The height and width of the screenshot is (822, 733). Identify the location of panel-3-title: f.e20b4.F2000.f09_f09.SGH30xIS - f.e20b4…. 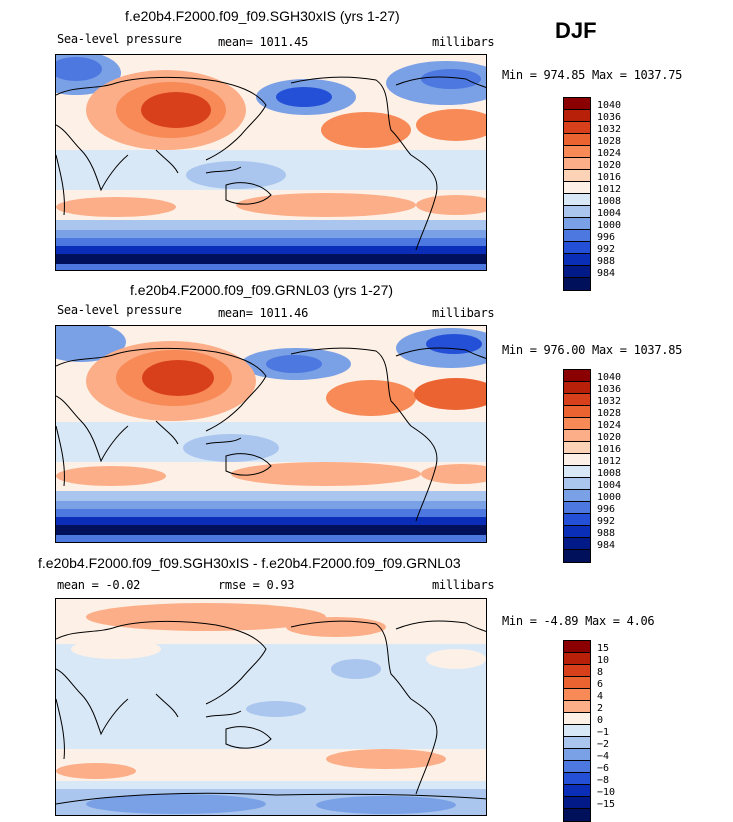
(249, 563).